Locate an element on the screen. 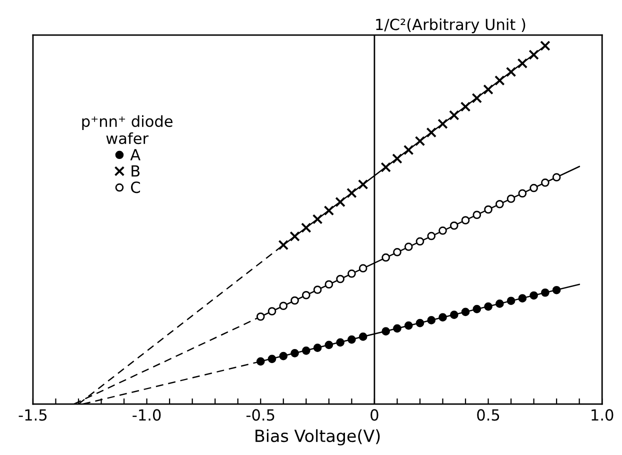  x-tick-label: -1.5 is located at coordinates (32, 415).